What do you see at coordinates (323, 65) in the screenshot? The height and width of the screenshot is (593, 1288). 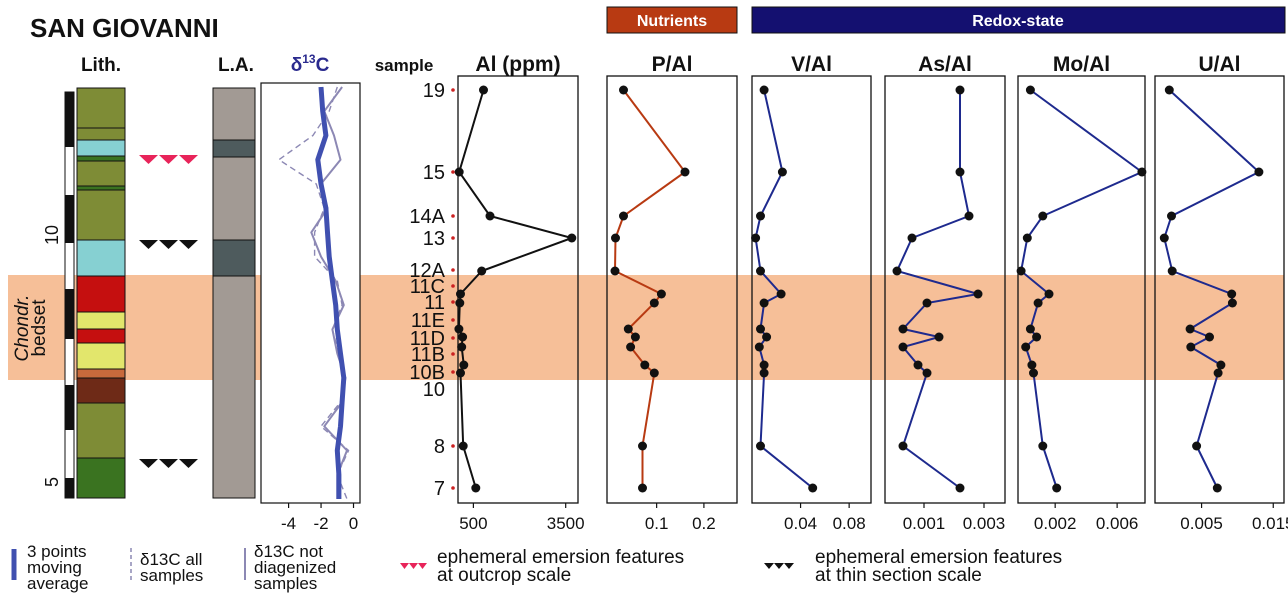 I see `d13c-header-c: C` at bounding box center [323, 65].